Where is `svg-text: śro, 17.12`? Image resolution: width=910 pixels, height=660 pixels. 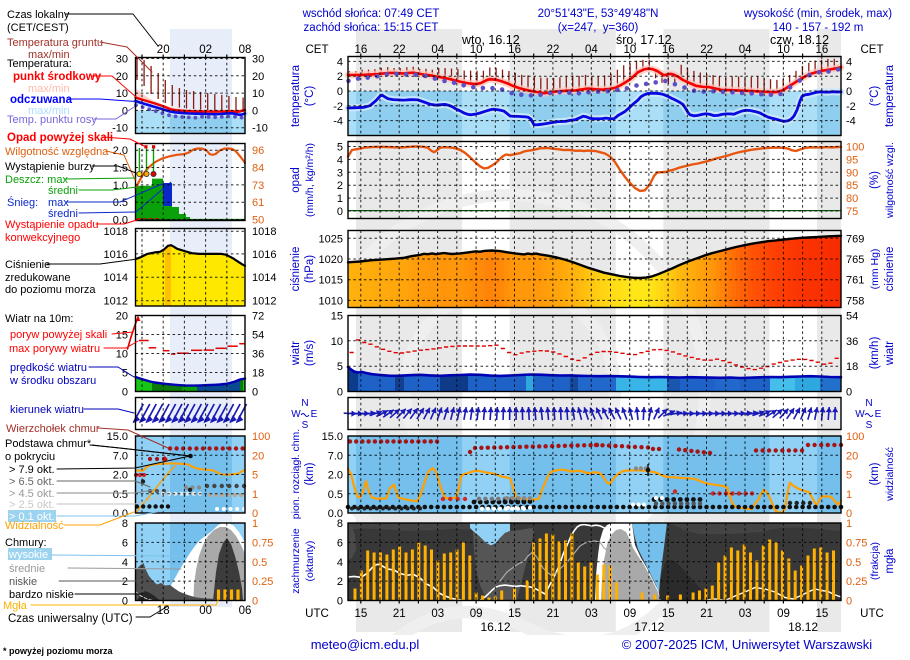 svg-text: śro, 17.12 is located at coordinates (644, 40).